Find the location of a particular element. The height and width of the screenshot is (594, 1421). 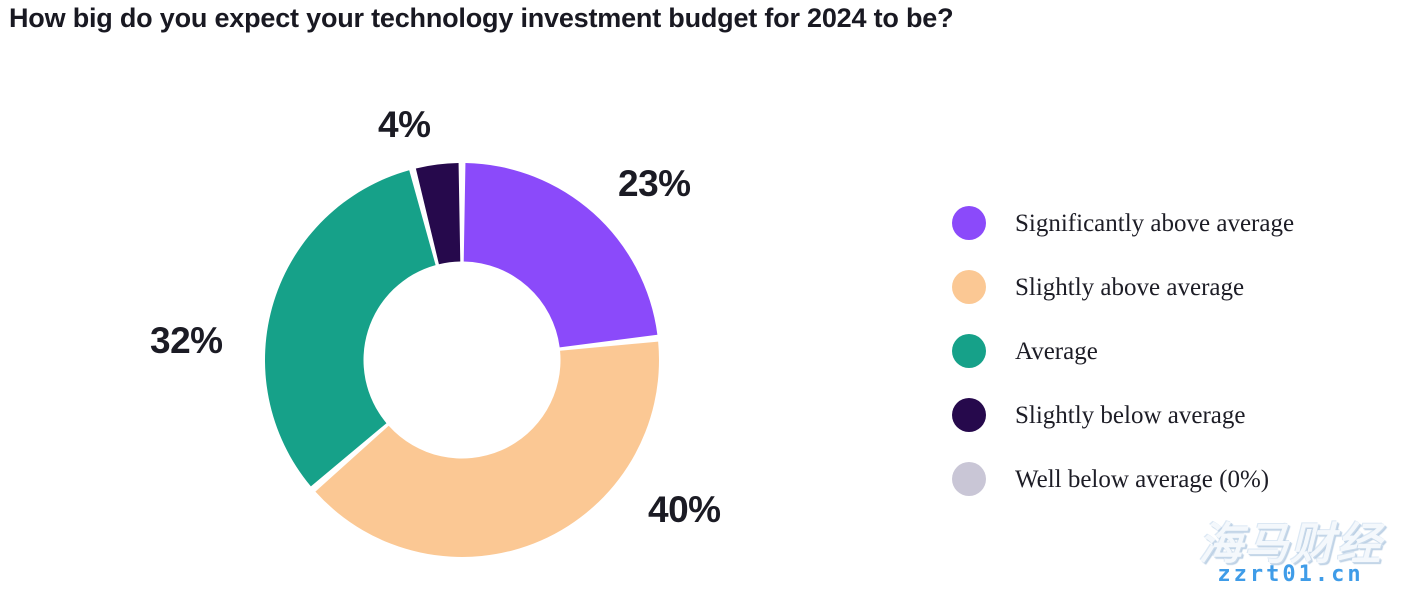

legend-item-significantly-above-average: Significantly above average is located at coordinates (1123, 223).